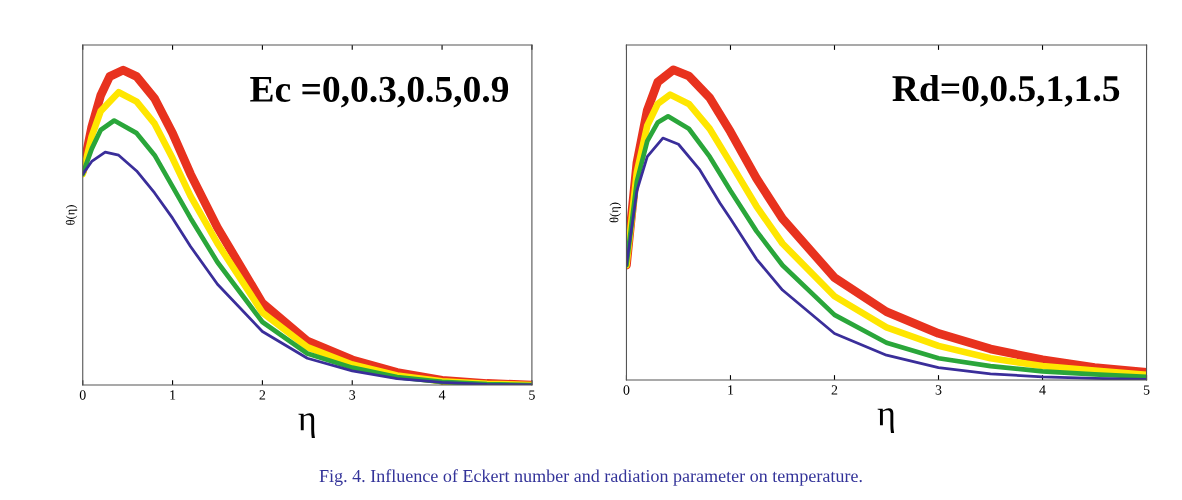 This screenshot has width=1182, height=500. I want to click on annotation: Rd=0,0.5,1,1.5, so click(1006, 90).